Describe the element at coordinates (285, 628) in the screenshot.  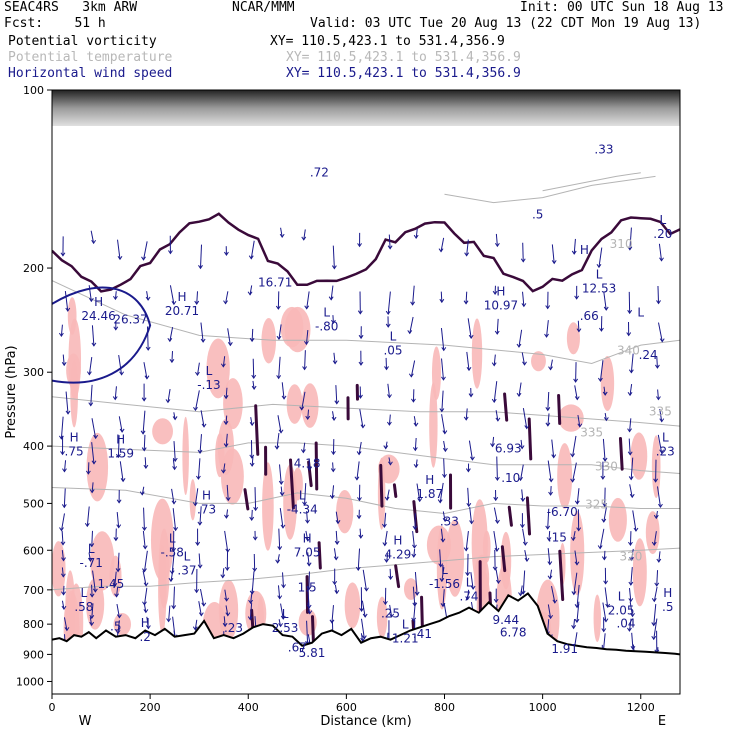
I see `hl-value: 2.53` at that location.